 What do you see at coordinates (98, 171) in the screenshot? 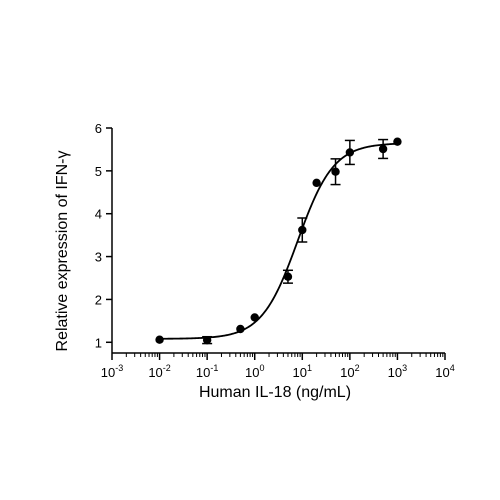
I see `y-tick-label: 5` at bounding box center [98, 171].